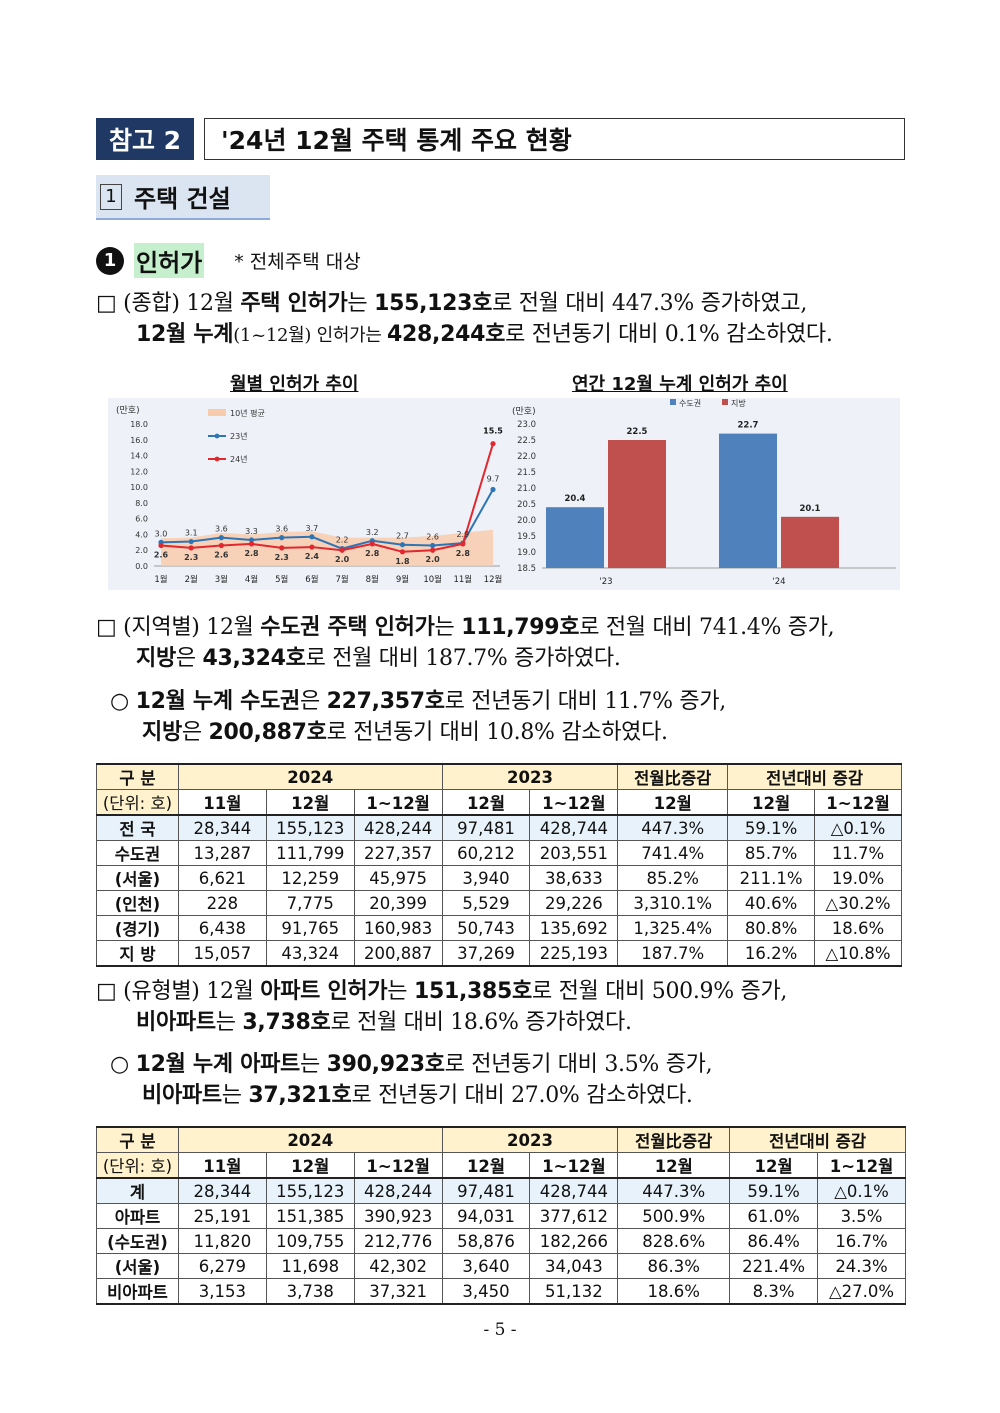 This screenshot has height=1413, width=1000. Describe the element at coordinates (574, 953) in the screenshot. I see `table-cell: 225,193` at that location.